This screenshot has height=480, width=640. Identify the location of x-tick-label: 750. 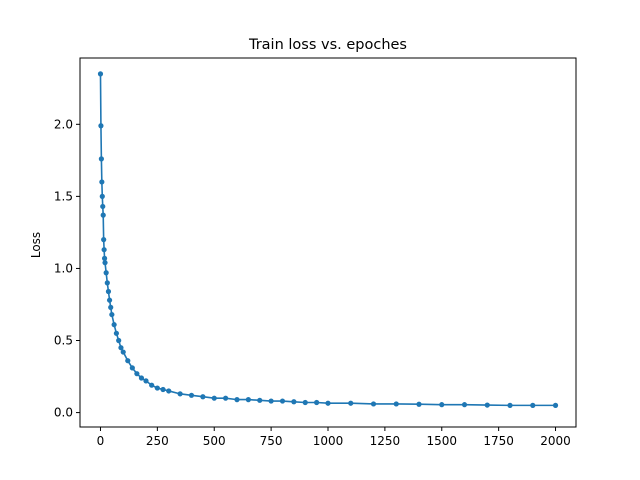
(271, 441).